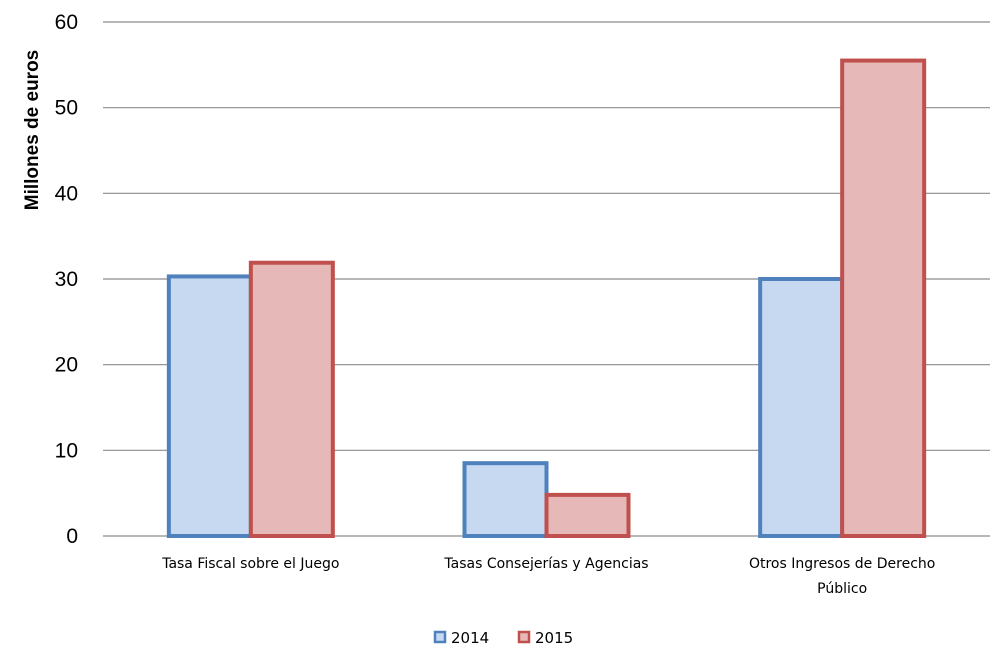 The width and height of the screenshot is (993, 655). I want to click on y-tick-label: 20, so click(66, 365).